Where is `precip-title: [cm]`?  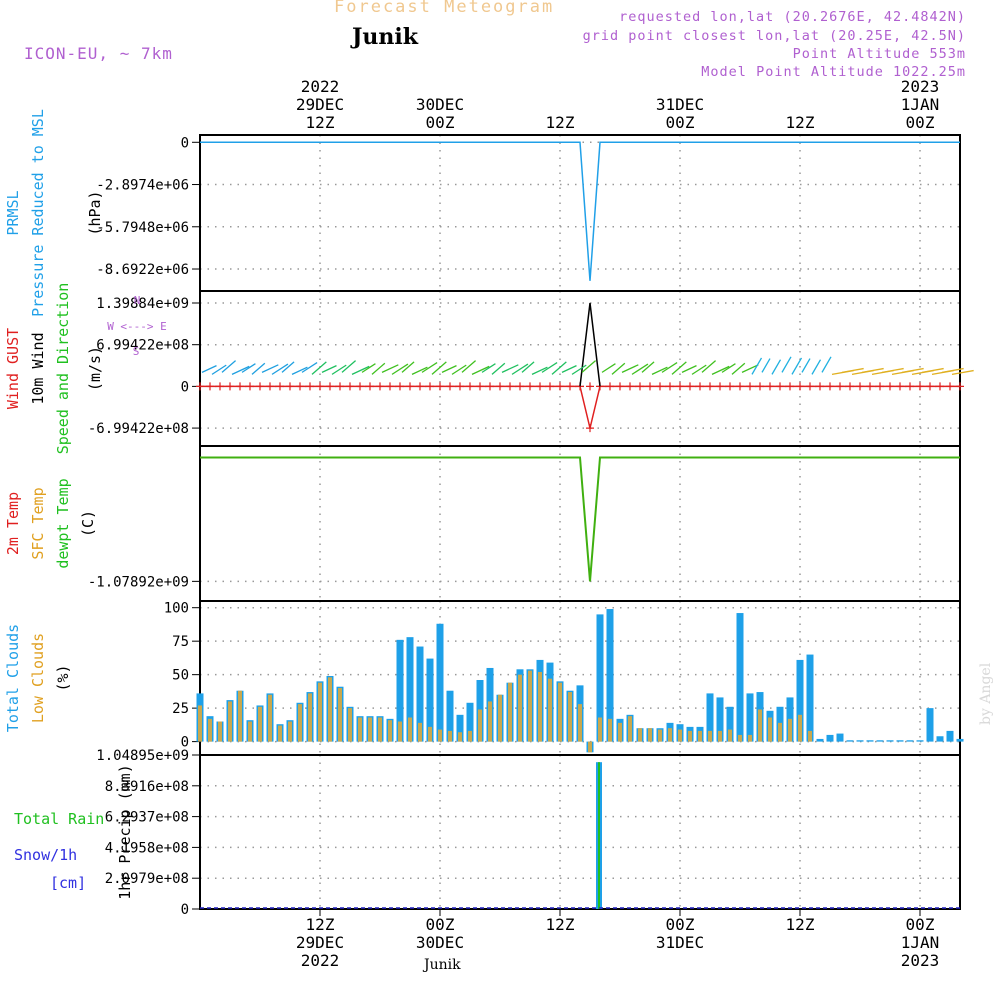
precip-title: [cm] is located at coordinates (68, 883).